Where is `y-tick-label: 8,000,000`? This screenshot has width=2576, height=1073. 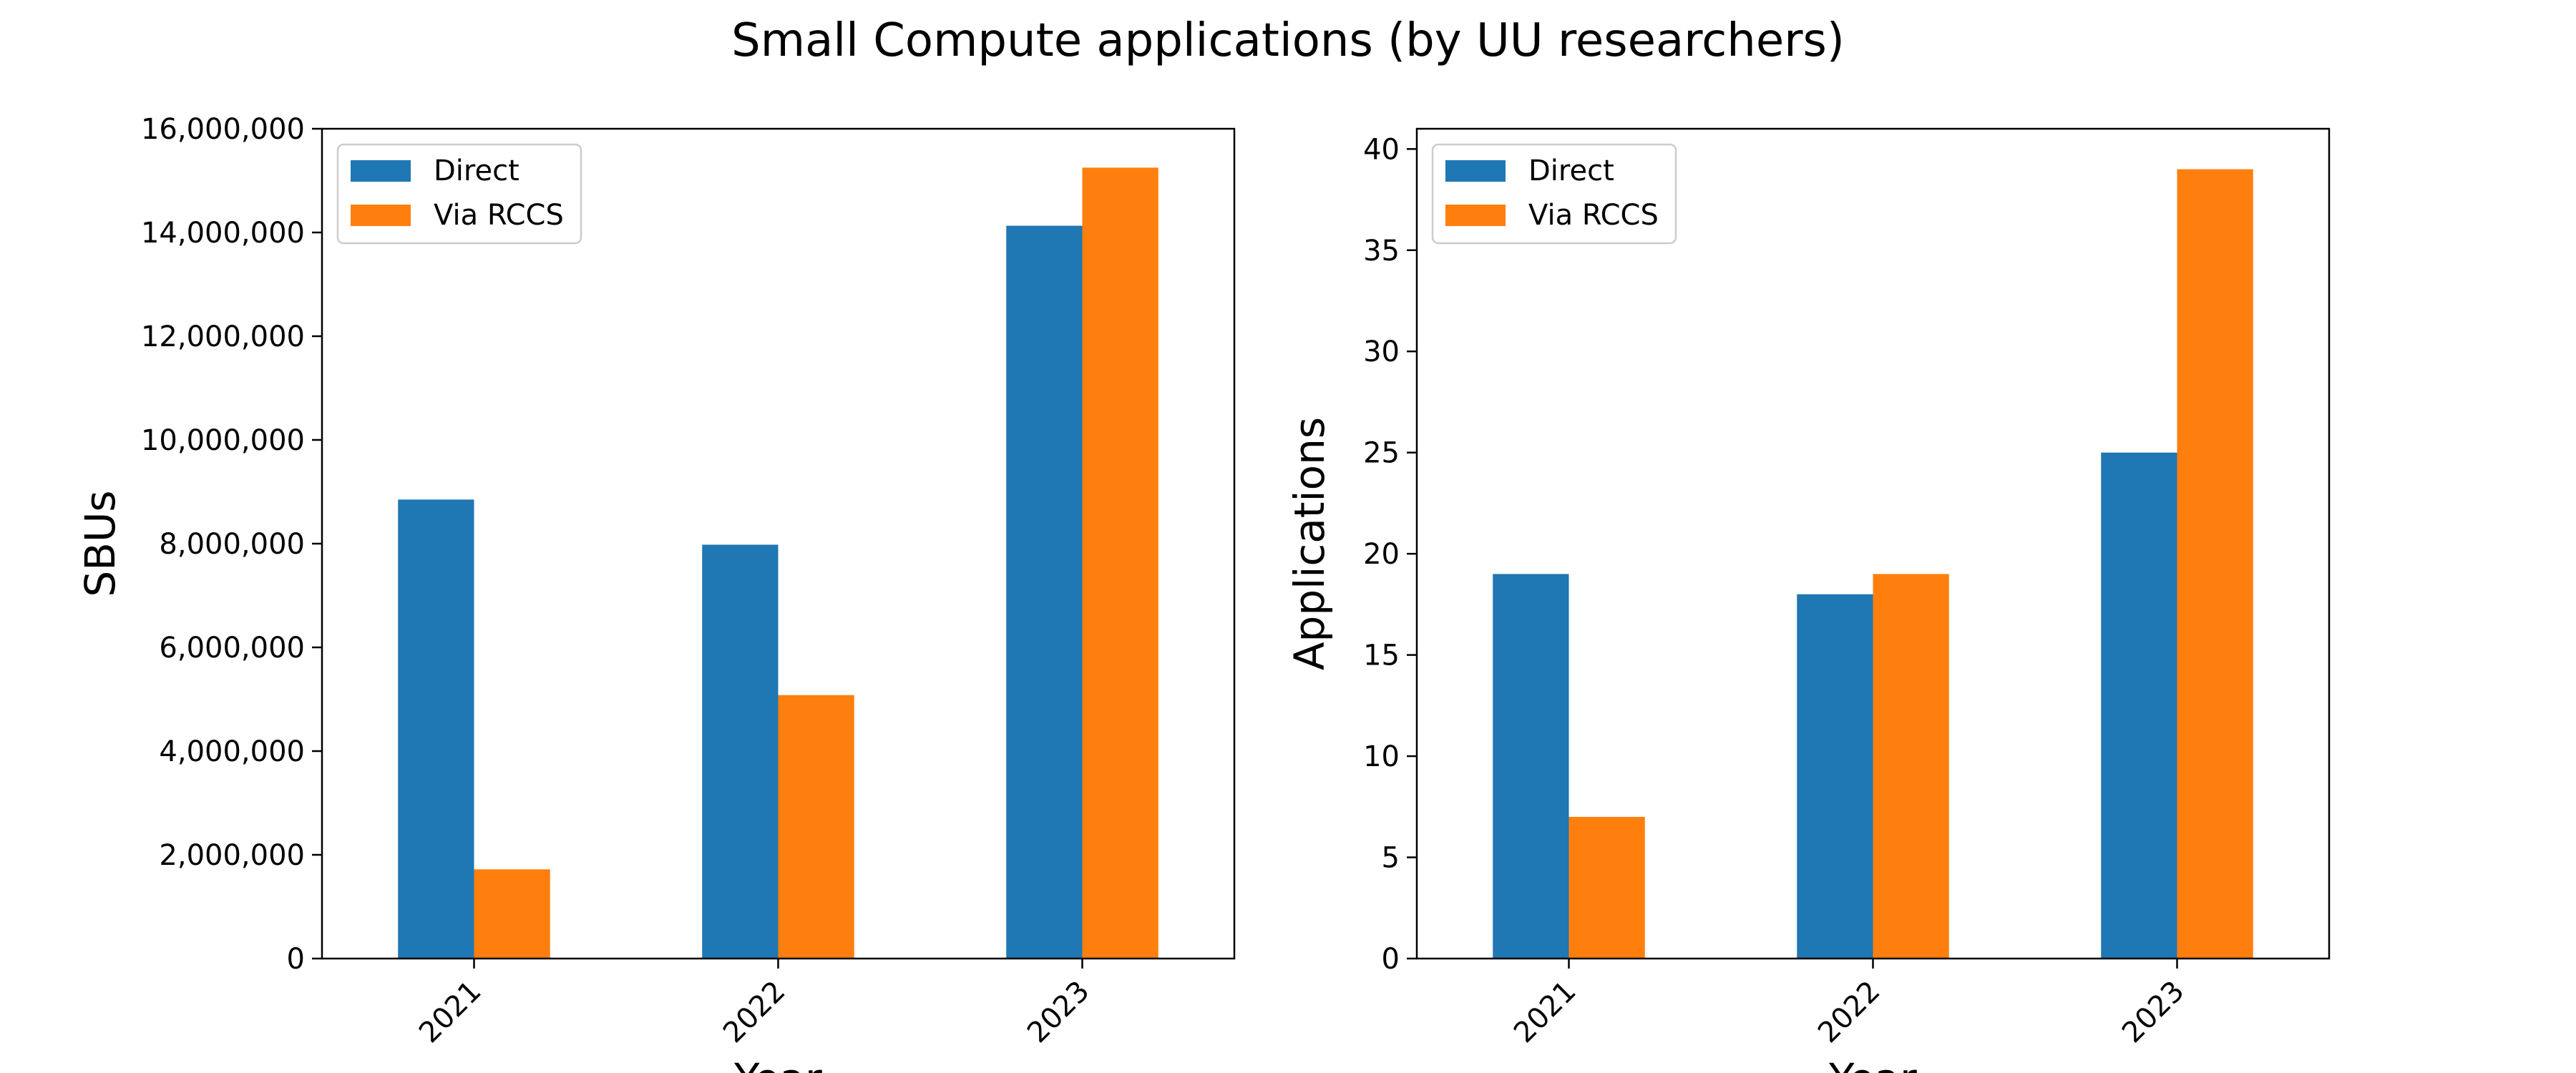 y-tick-label: 8,000,000 is located at coordinates (232, 544).